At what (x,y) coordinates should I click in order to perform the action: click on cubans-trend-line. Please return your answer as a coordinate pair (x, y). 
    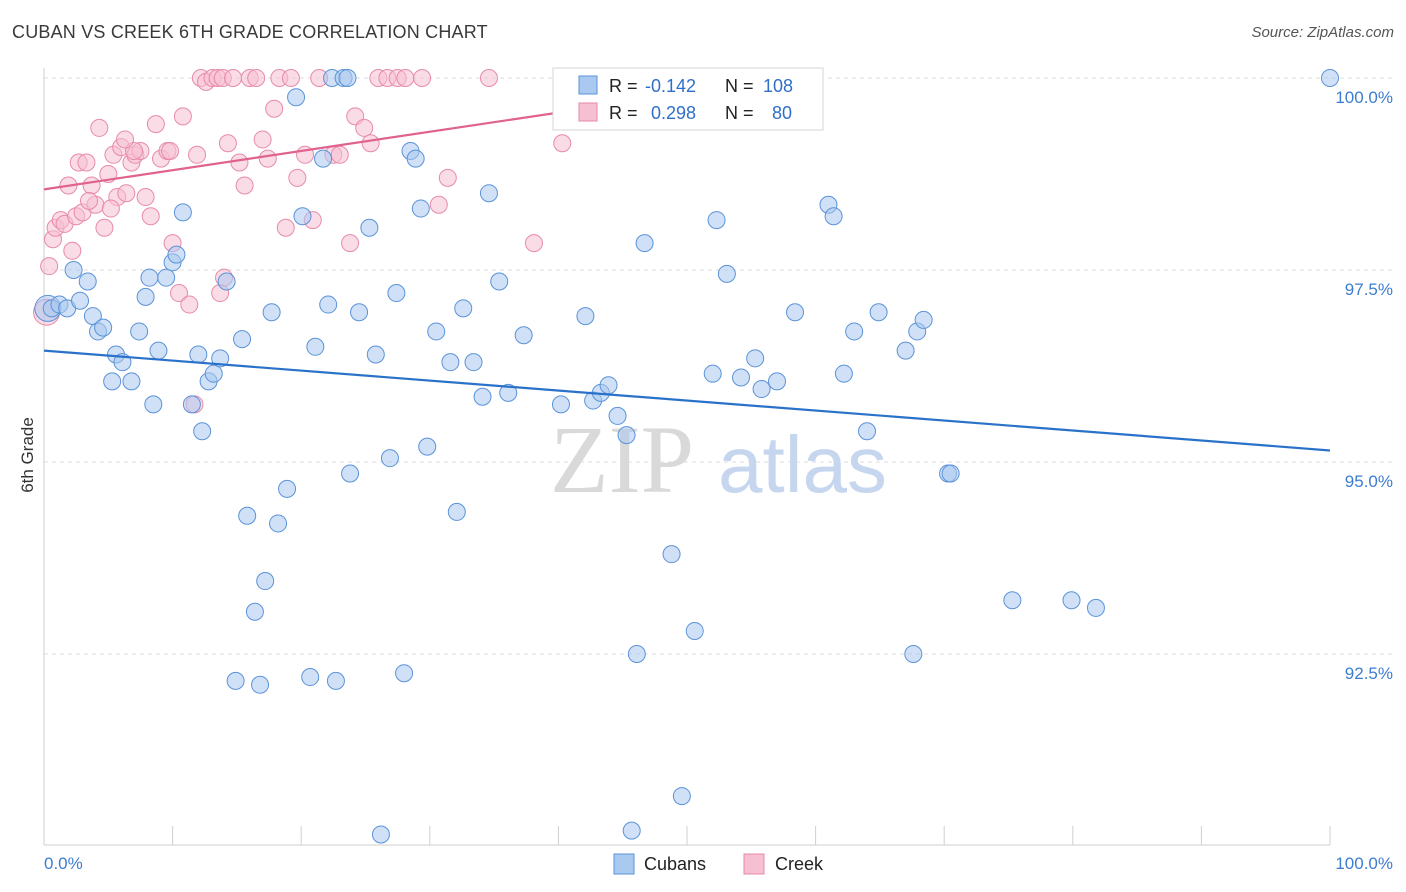
    Looking at the image, I should click on (687, 400).